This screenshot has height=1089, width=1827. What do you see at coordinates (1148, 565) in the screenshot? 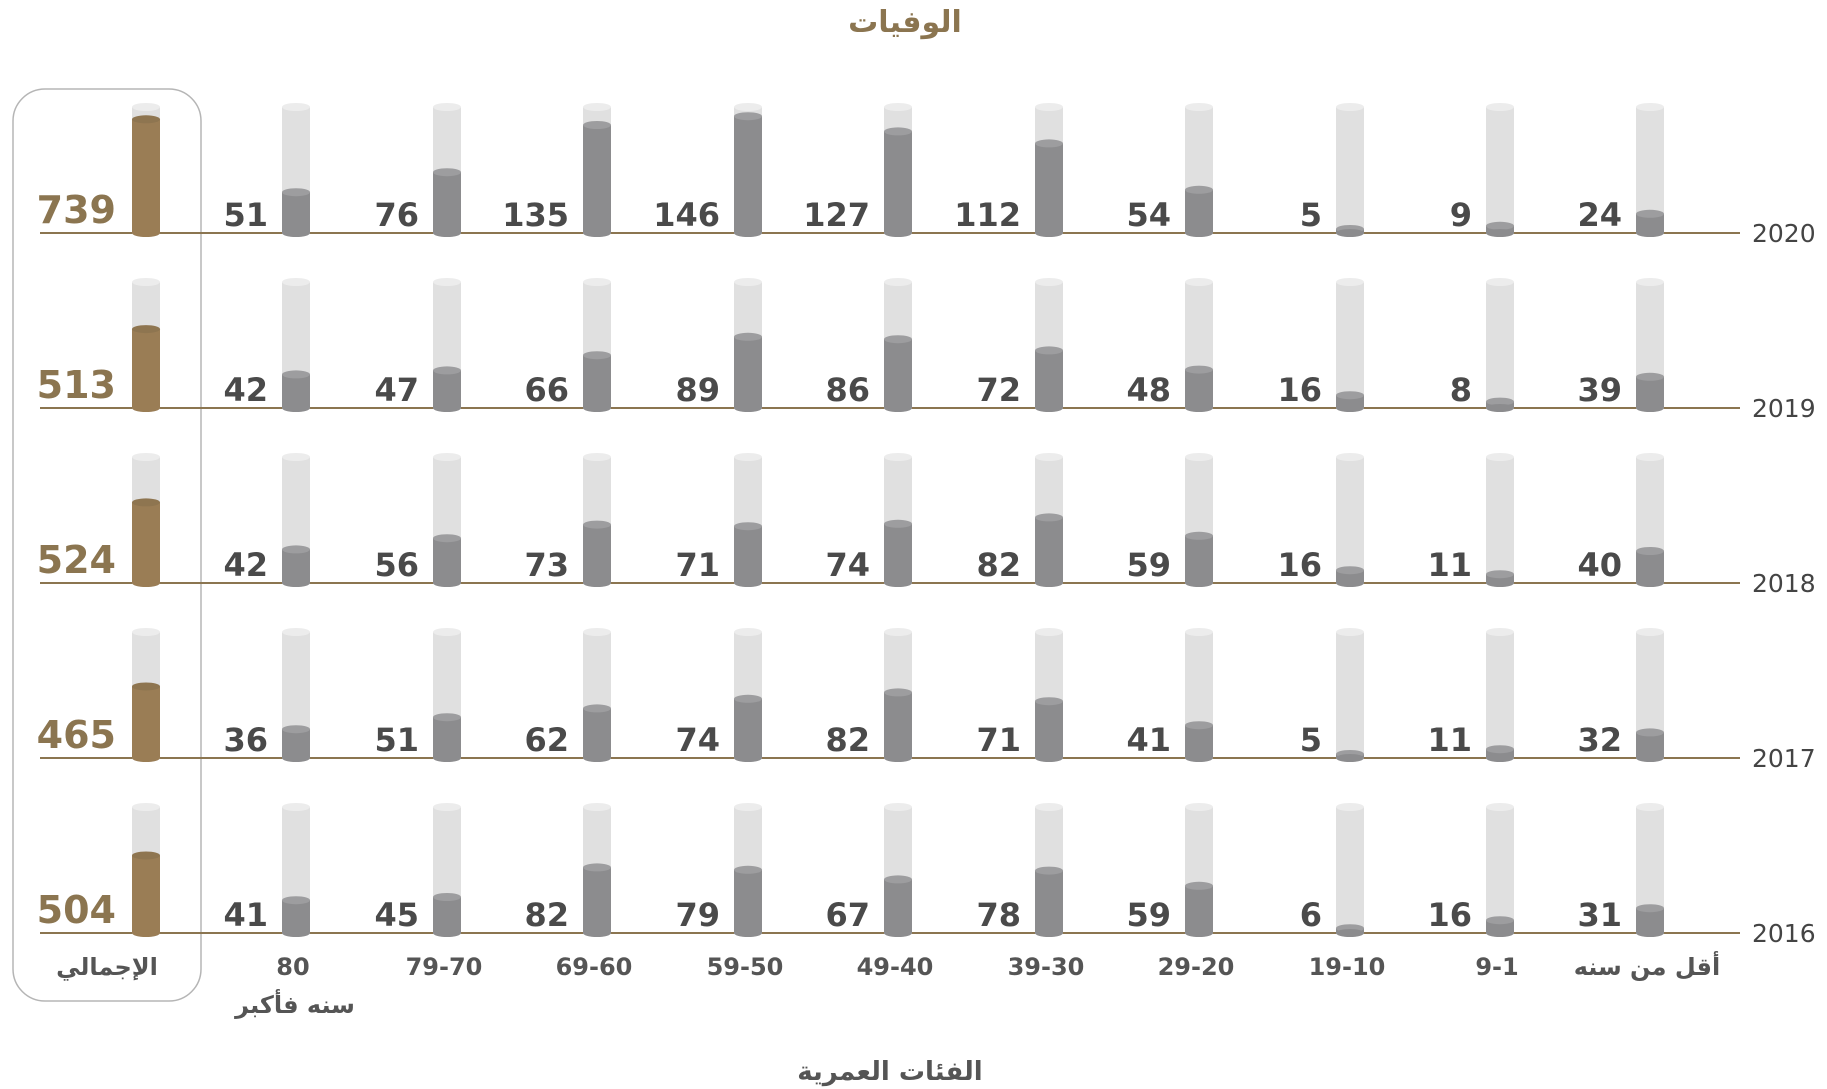
I see `data-label: 59` at bounding box center [1148, 565].